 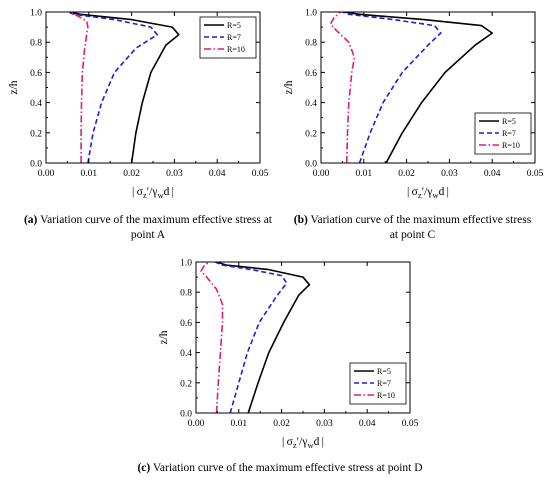 I want to click on caption-d-tag: (c), so click(x=144, y=468).